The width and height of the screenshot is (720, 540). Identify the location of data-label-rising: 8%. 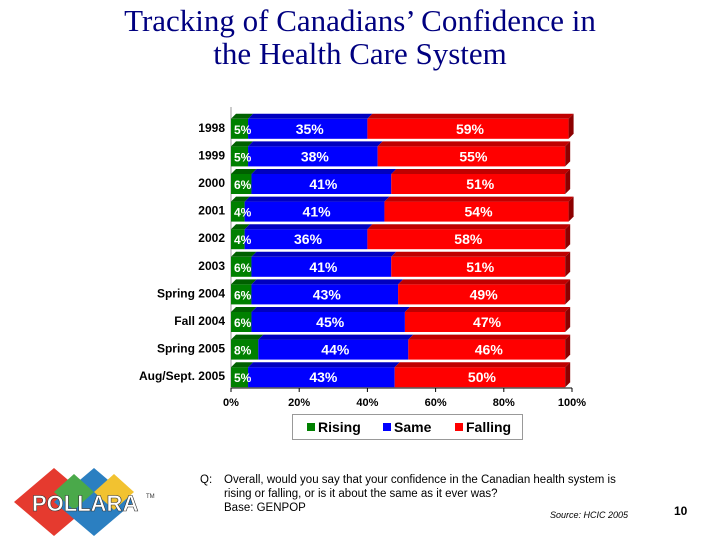
(243, 351).